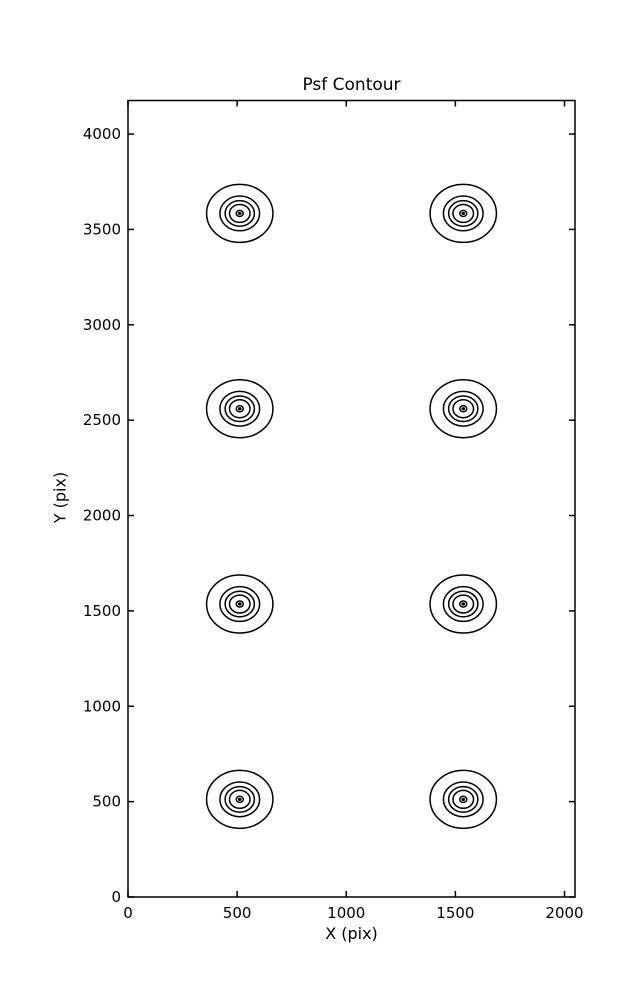 The image size is (637, 1000). What do you see at coordinates (564, 913) in the screenshot?
I see `x-tick-label: 2000` at bounding box center [564, 913].